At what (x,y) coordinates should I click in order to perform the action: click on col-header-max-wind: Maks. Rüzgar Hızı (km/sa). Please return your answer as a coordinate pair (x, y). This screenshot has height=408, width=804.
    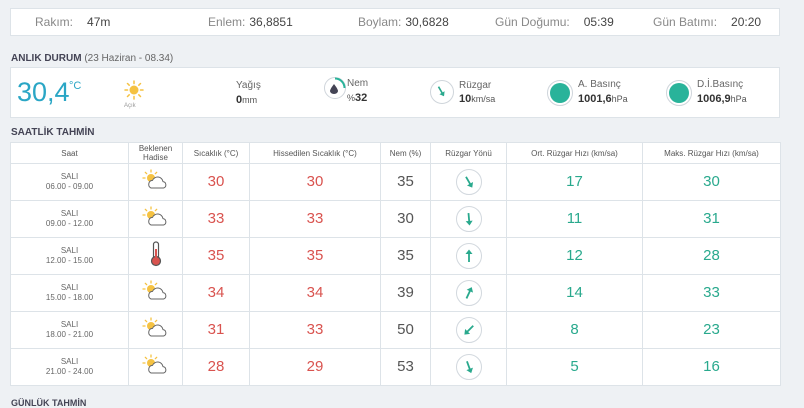
    Looking at the image, I should click on (711, 153).